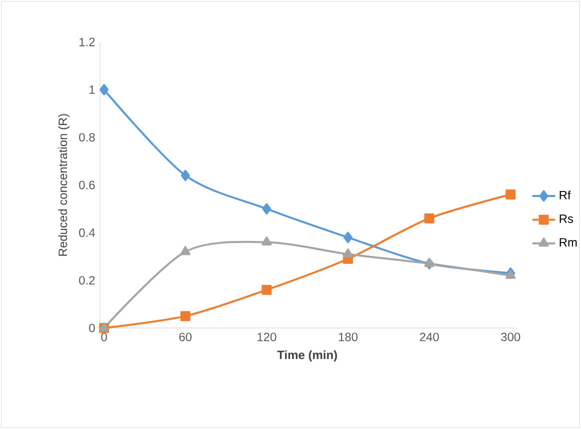 The width and height of the screenshot is (581, 429). I want to click on x-tick-label: 240, so click(429, 337).